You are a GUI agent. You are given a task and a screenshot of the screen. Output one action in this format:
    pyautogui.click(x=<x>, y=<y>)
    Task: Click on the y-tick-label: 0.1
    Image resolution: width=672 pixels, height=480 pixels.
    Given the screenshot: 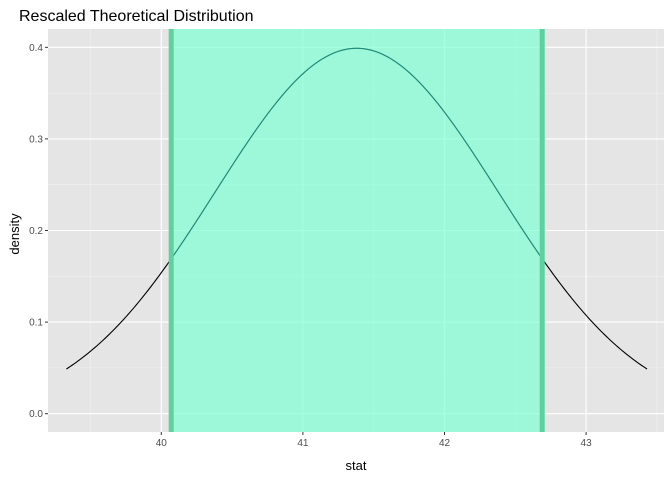 What is the action you would take?
    pyautogui.click(x=36, y=323)
    